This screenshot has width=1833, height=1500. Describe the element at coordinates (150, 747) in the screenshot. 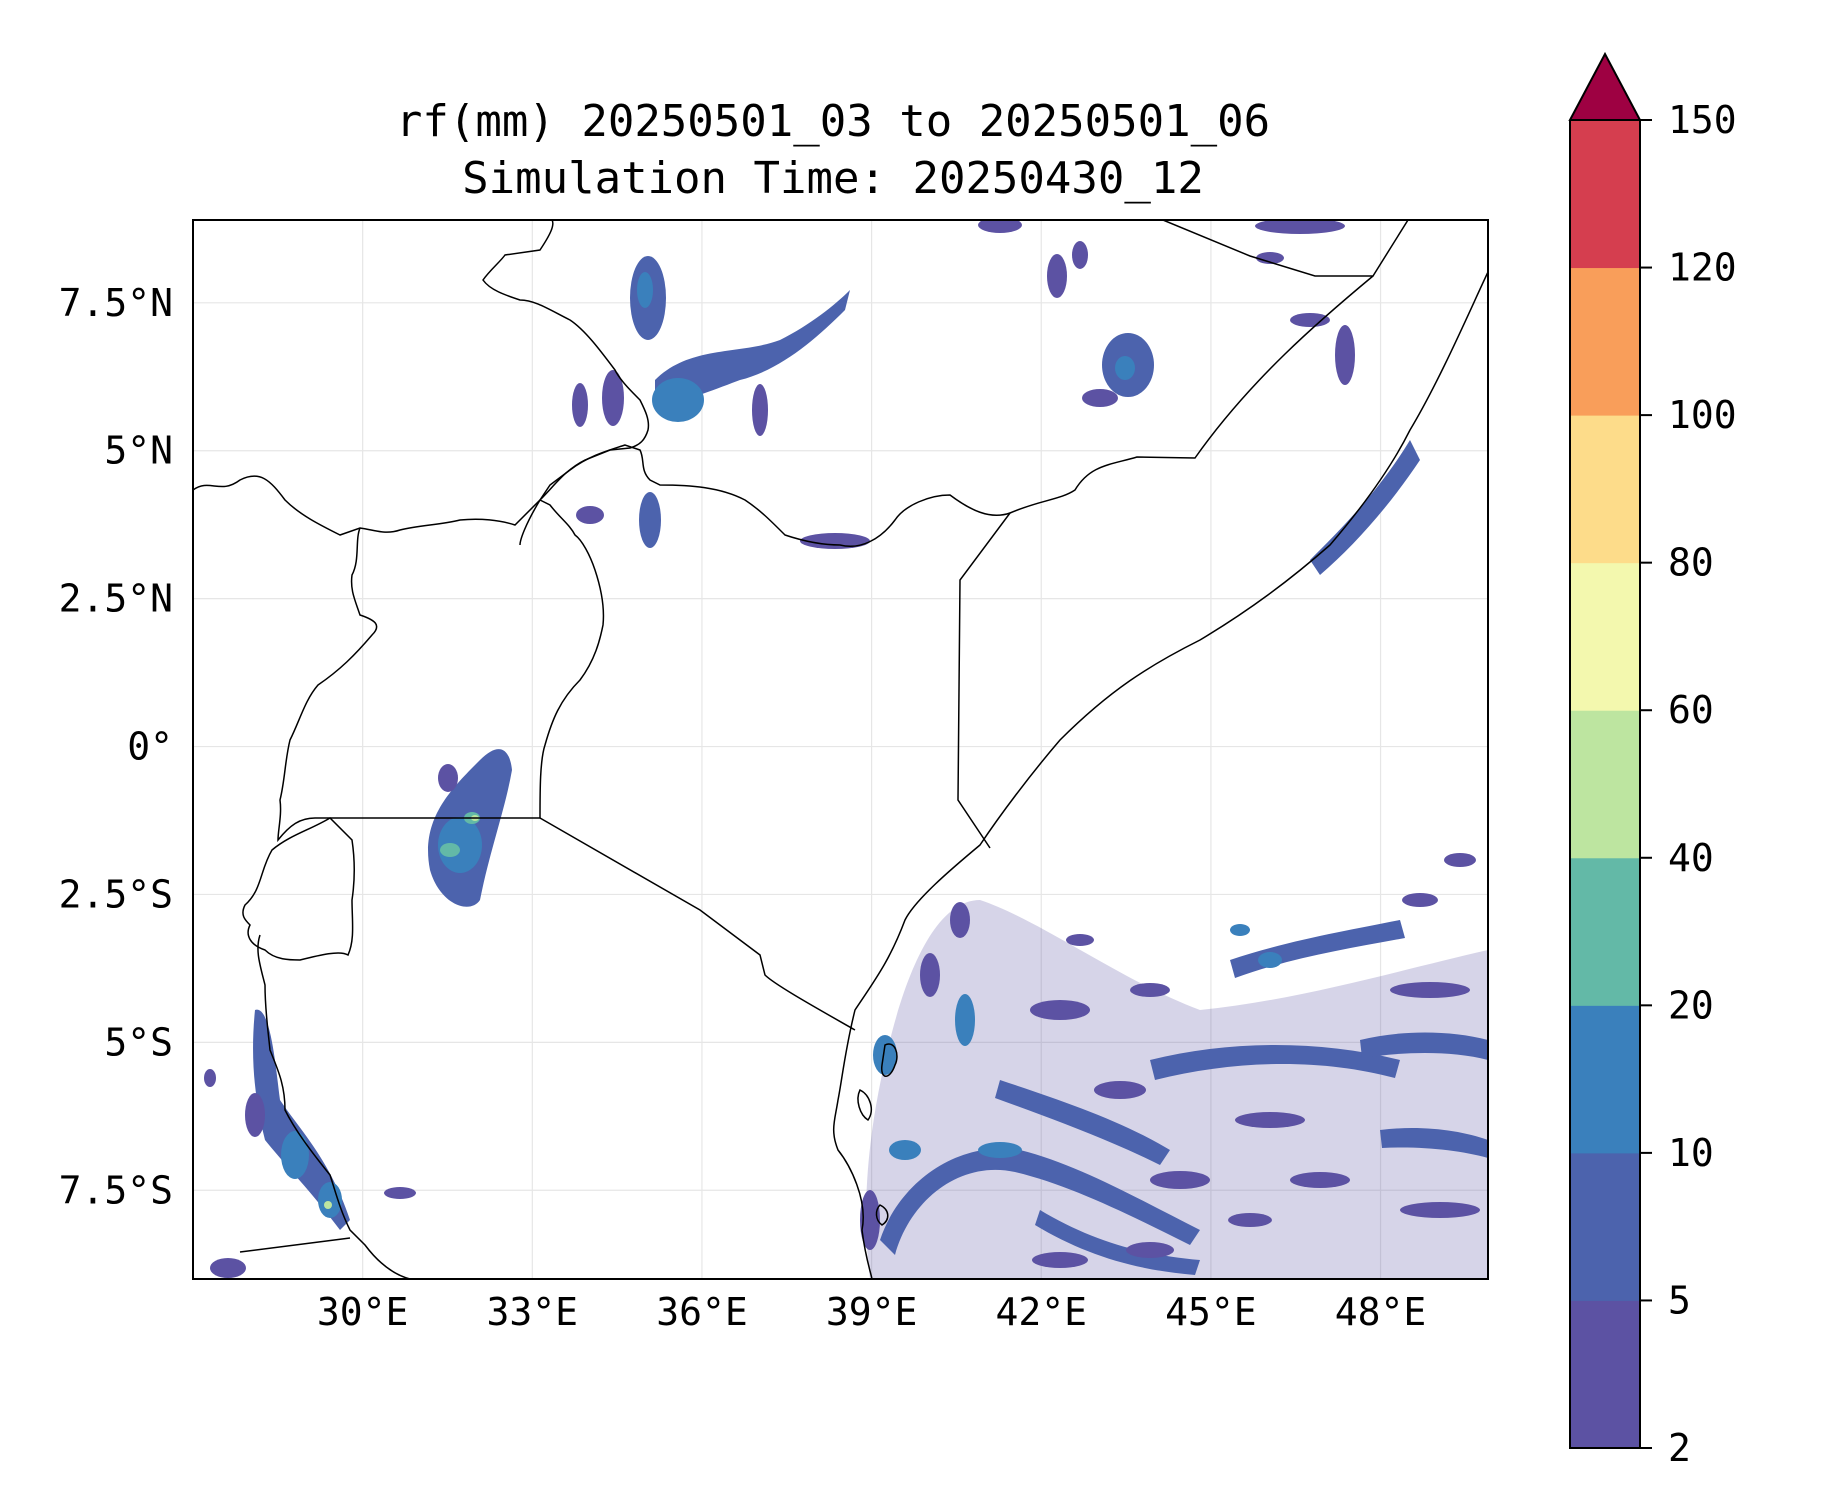

I see `lat-tick-label: 0°` at that location.